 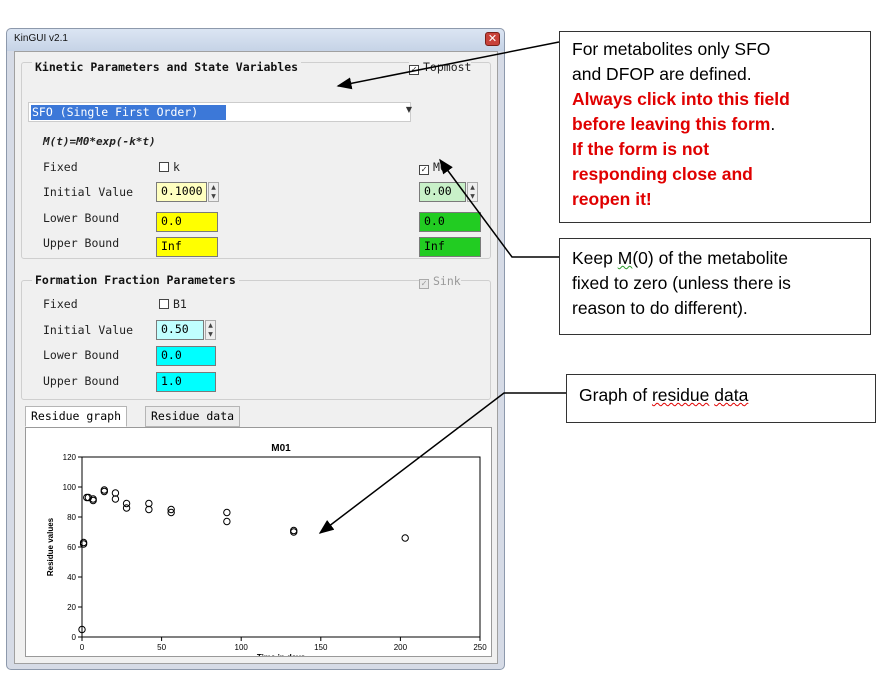 I want to click on b1-initial-spinner: ▲ ▼, so click(x=210, y=330).